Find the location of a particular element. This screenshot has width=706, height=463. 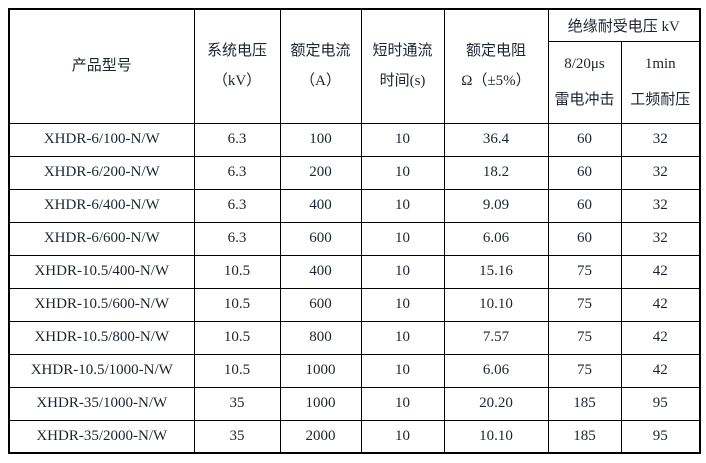

header-power-frequency-line1: 1min is located at coordinates (660, 64).